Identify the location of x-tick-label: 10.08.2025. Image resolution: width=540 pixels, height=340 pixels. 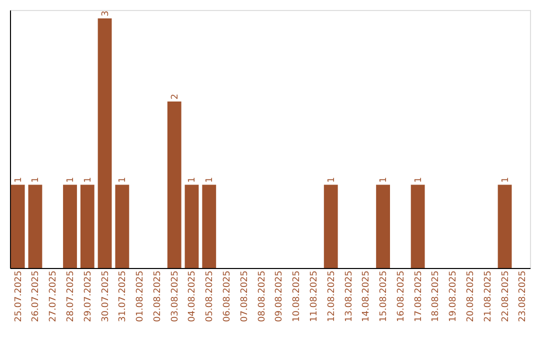
(297, 296).